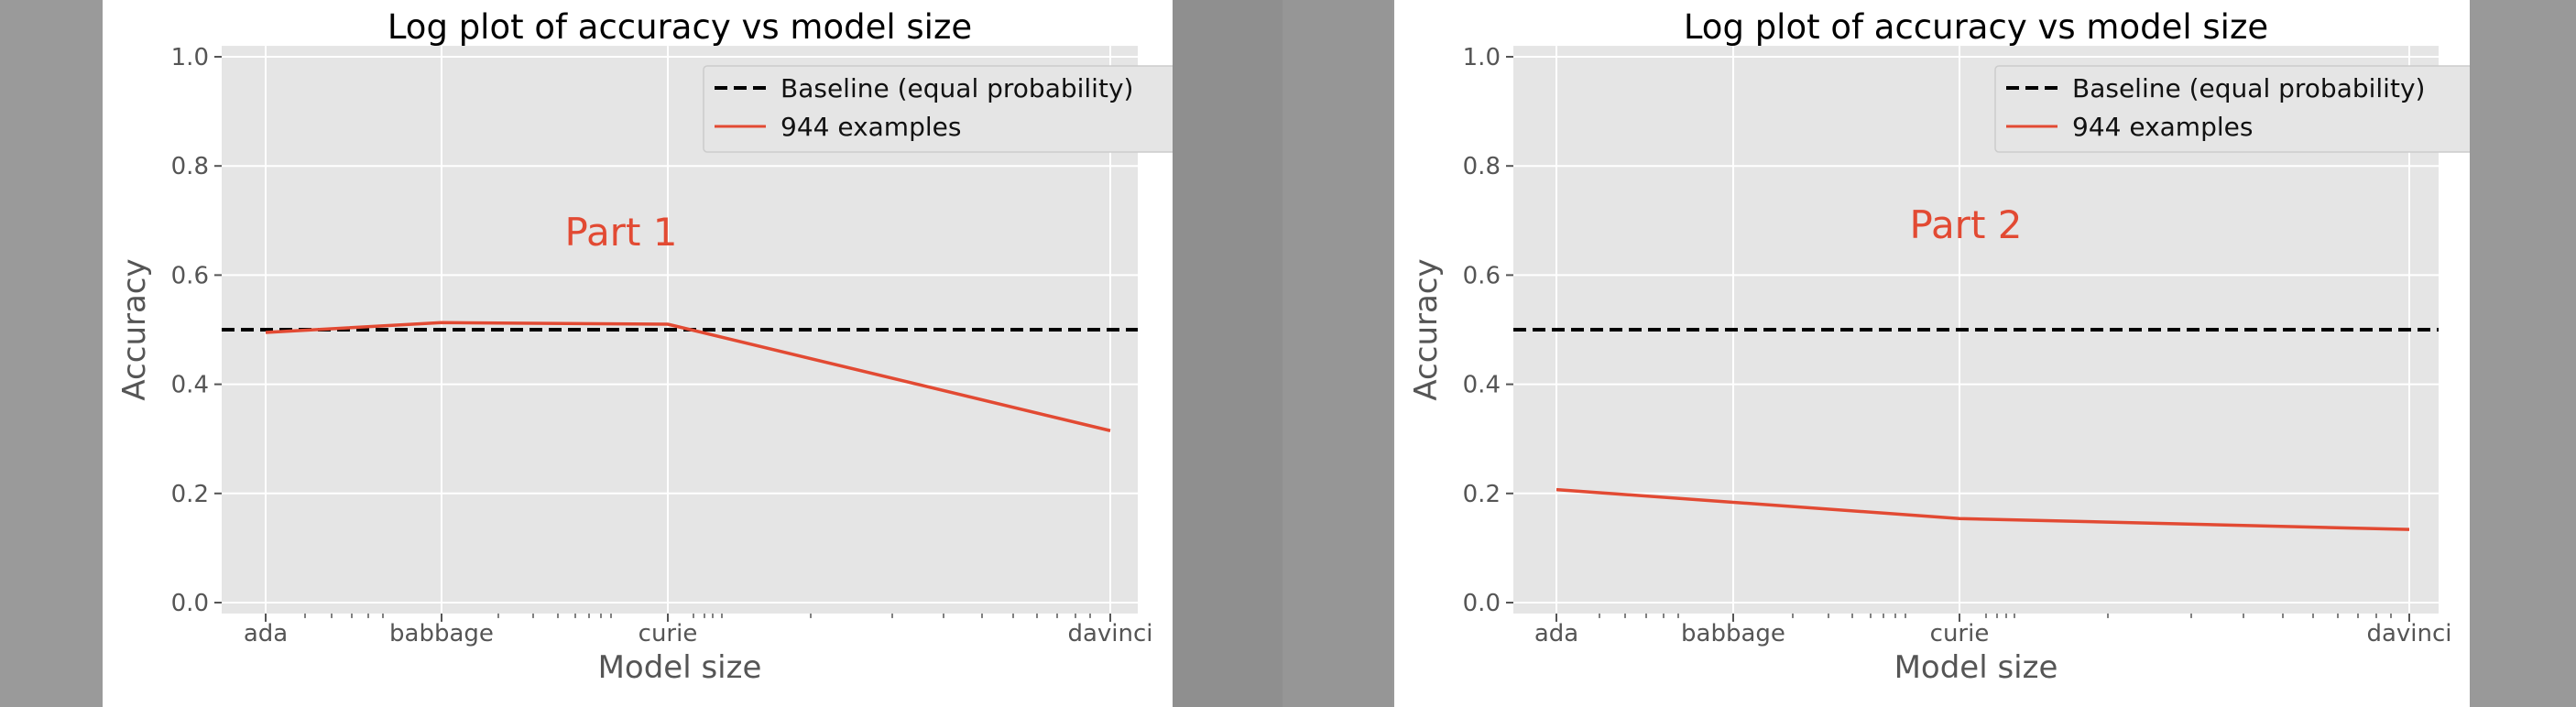 This screenshot has height=707, width=2576. I want to click on background-window-right, so click(2523, 353).